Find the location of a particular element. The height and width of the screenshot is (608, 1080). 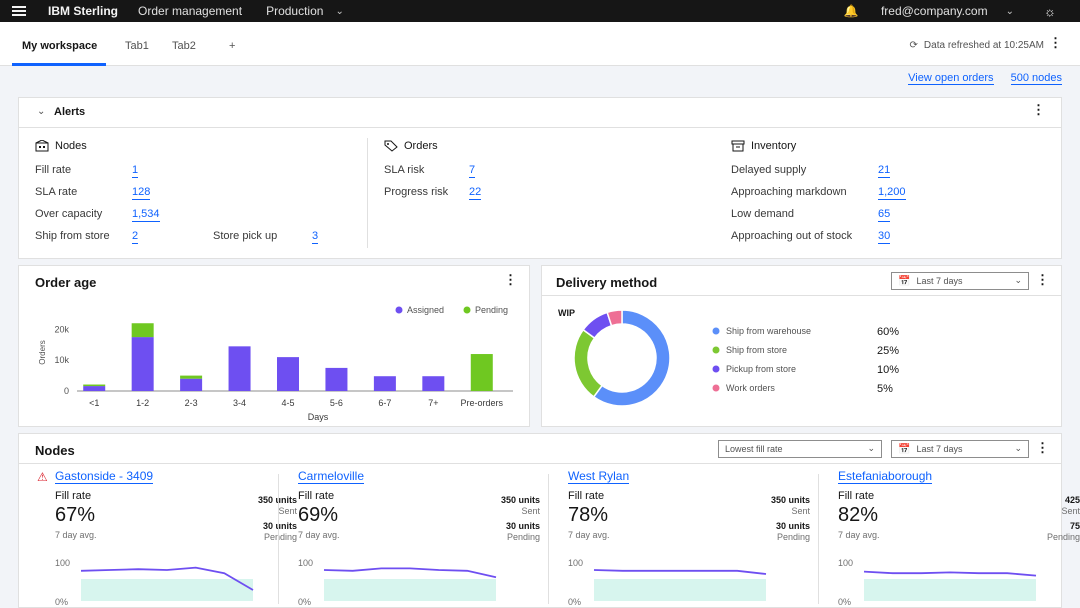

nodes-overflow-icon: ⋮ is located at coordinates (1042, 447).